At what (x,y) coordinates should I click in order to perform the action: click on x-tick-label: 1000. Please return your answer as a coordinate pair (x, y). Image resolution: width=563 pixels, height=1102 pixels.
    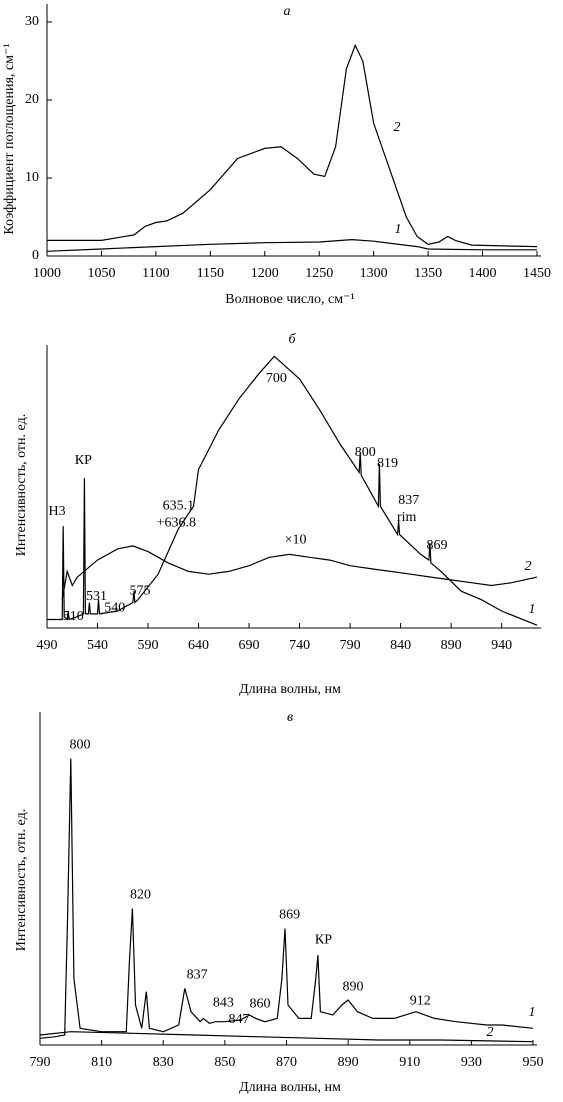
    Looking at the image, I should click on (47, 273).